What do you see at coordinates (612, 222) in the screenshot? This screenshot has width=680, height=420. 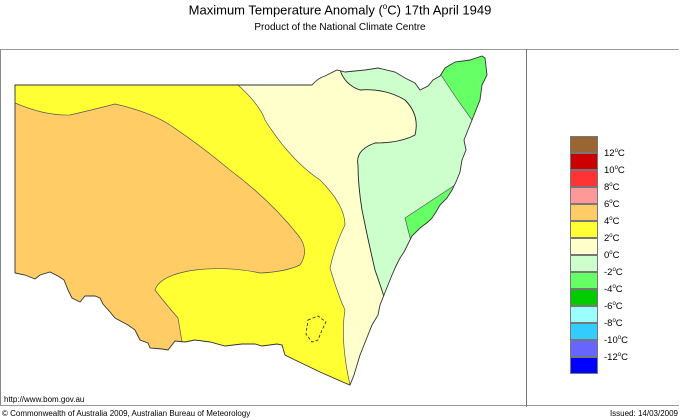 I see `legend-label: 4oC` at bounding box center [612, 222].